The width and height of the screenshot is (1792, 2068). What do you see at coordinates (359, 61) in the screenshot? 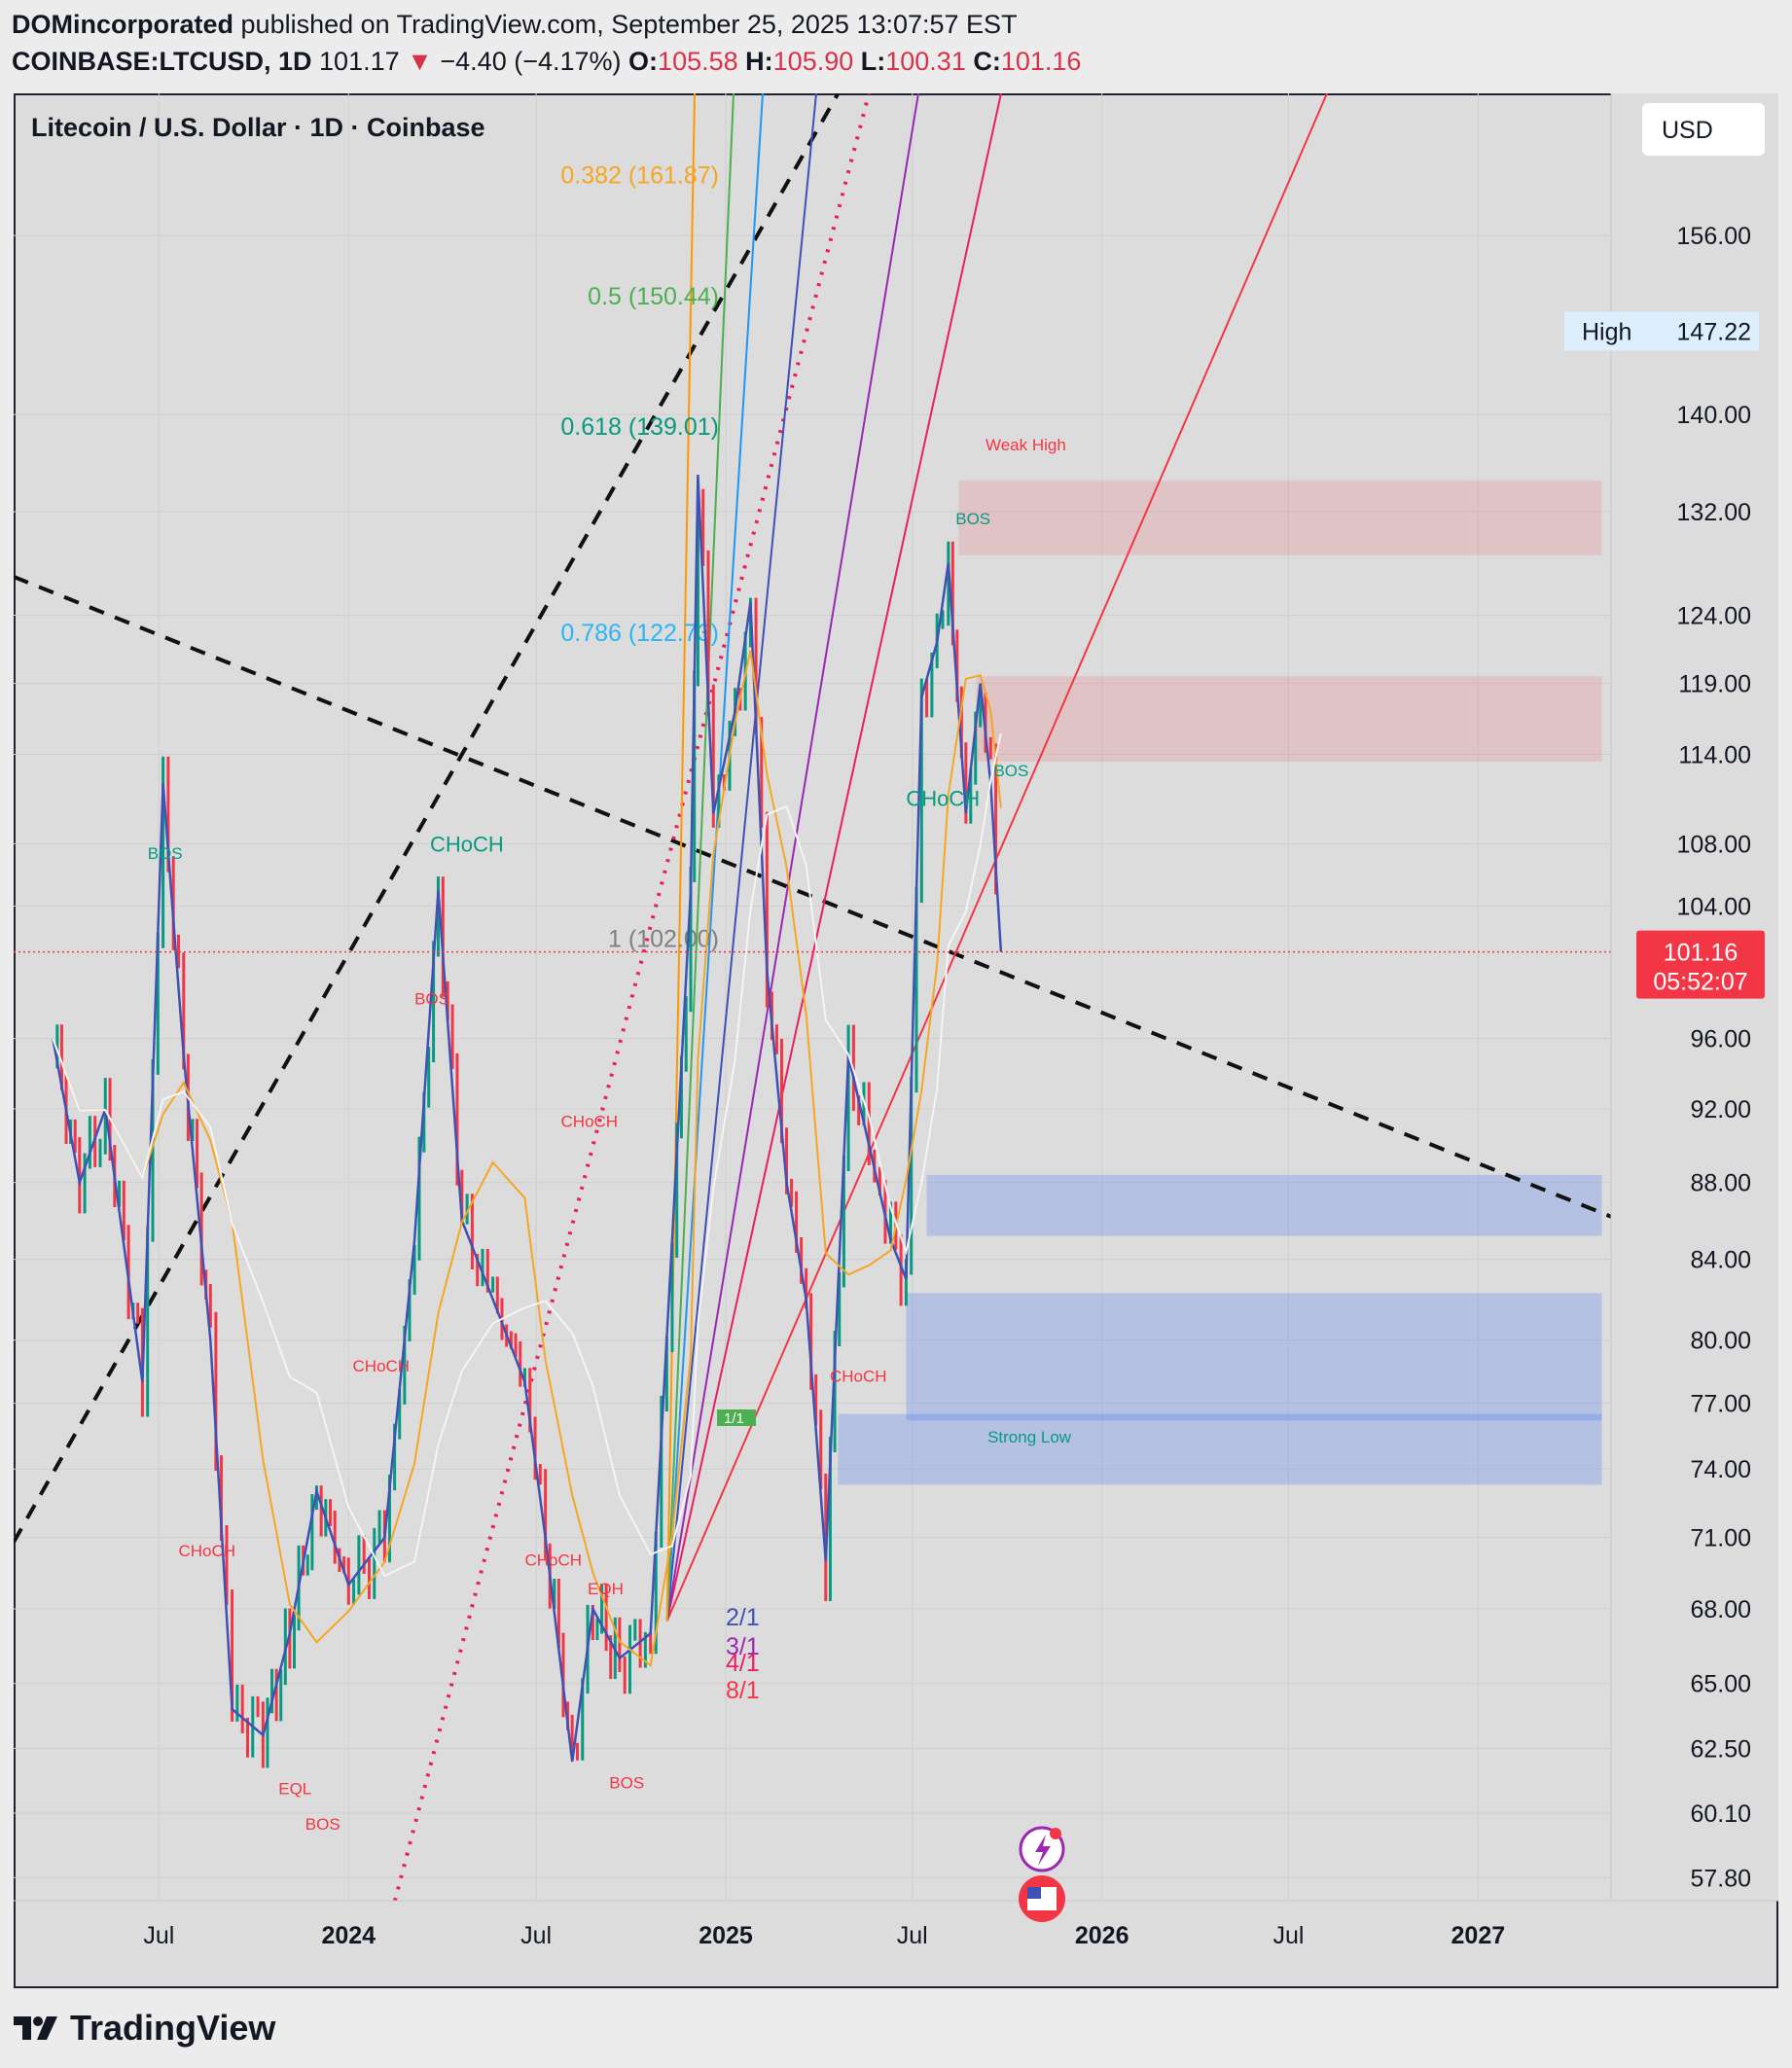
I see `last-price: 101.17` at bounding box center [359, 61].